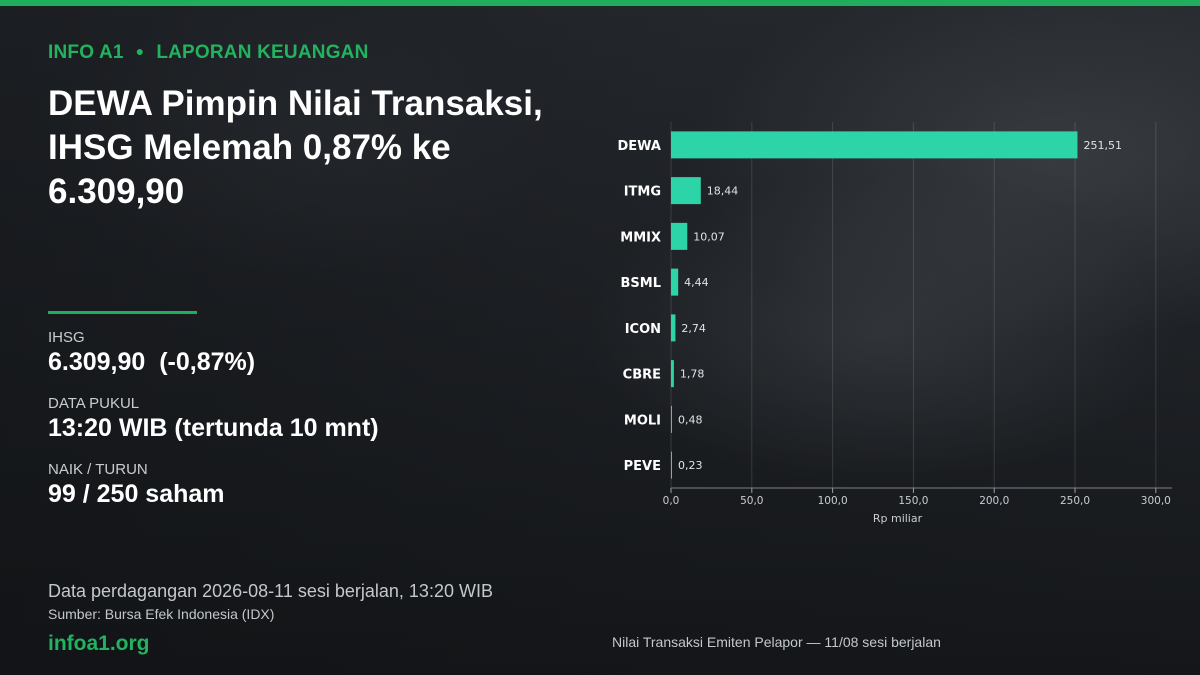 The image size is (1200, 675). Describe the element at coordinates (600, 3) in the screenshot. I see `top-accent-bar` at that location.